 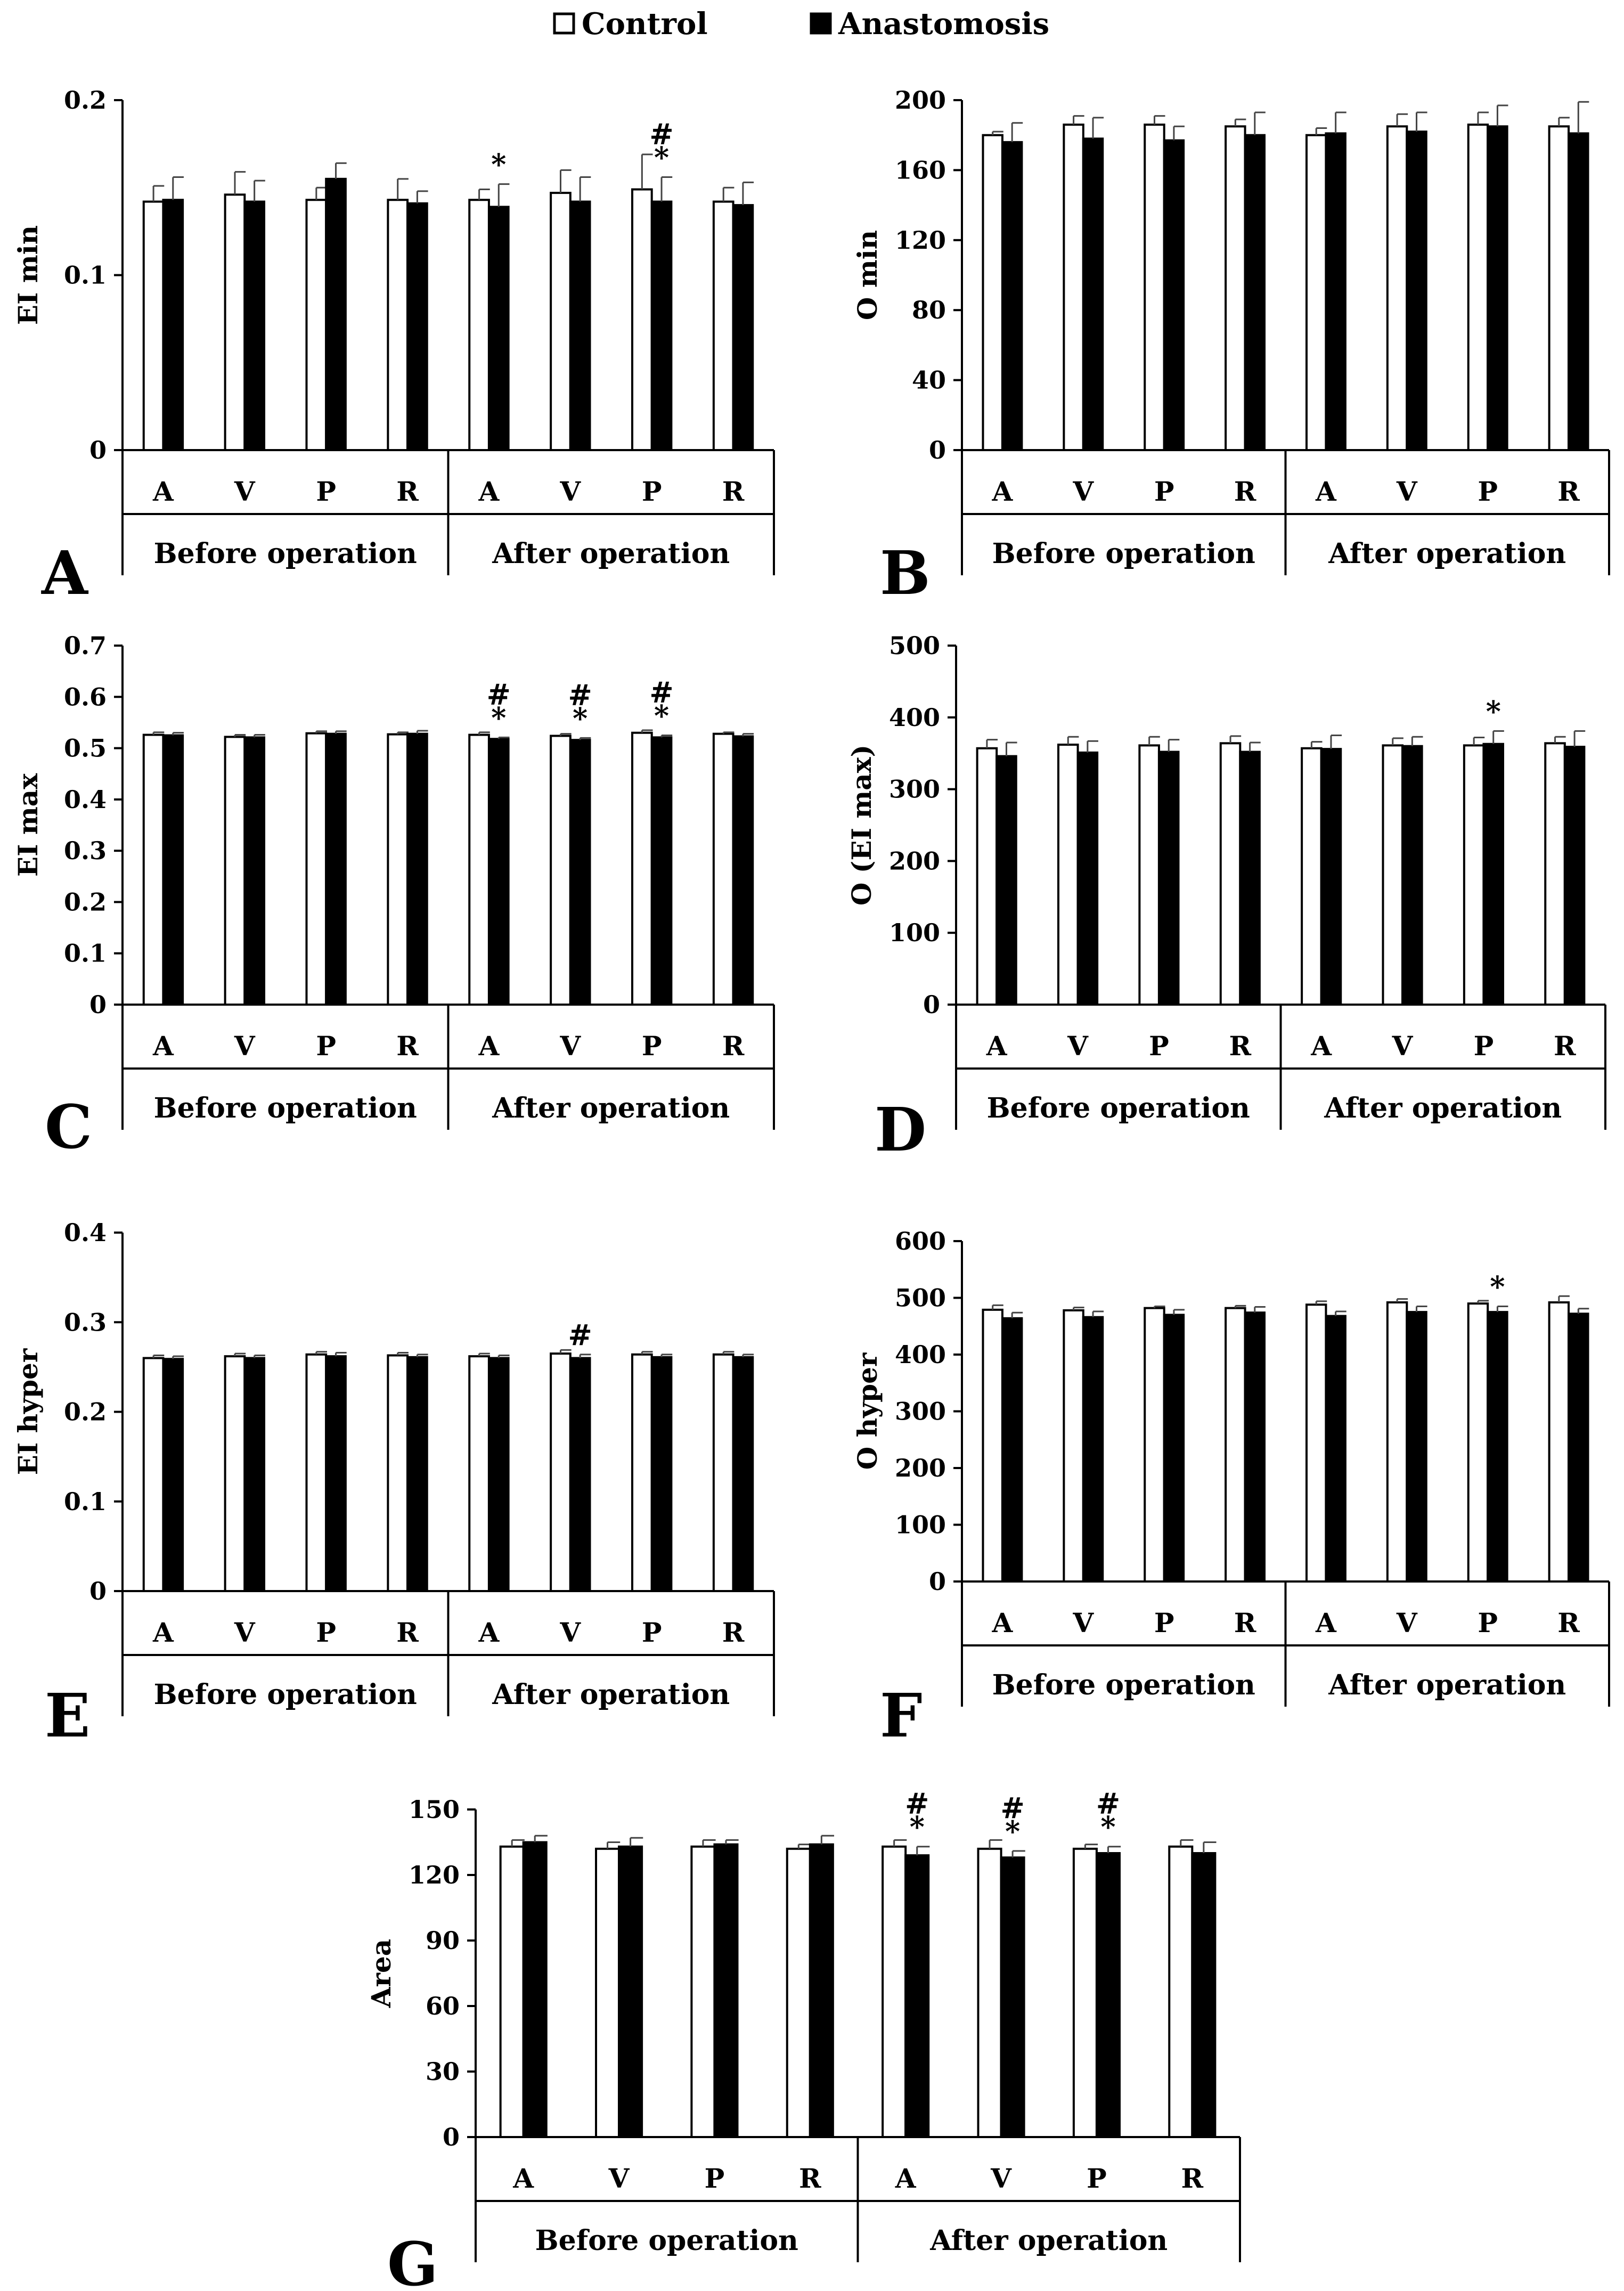 What do you see at coordinates (920, 1525) in the screenshot?
I see `y-tick-label: 100` at bounding box center [920, 1525].